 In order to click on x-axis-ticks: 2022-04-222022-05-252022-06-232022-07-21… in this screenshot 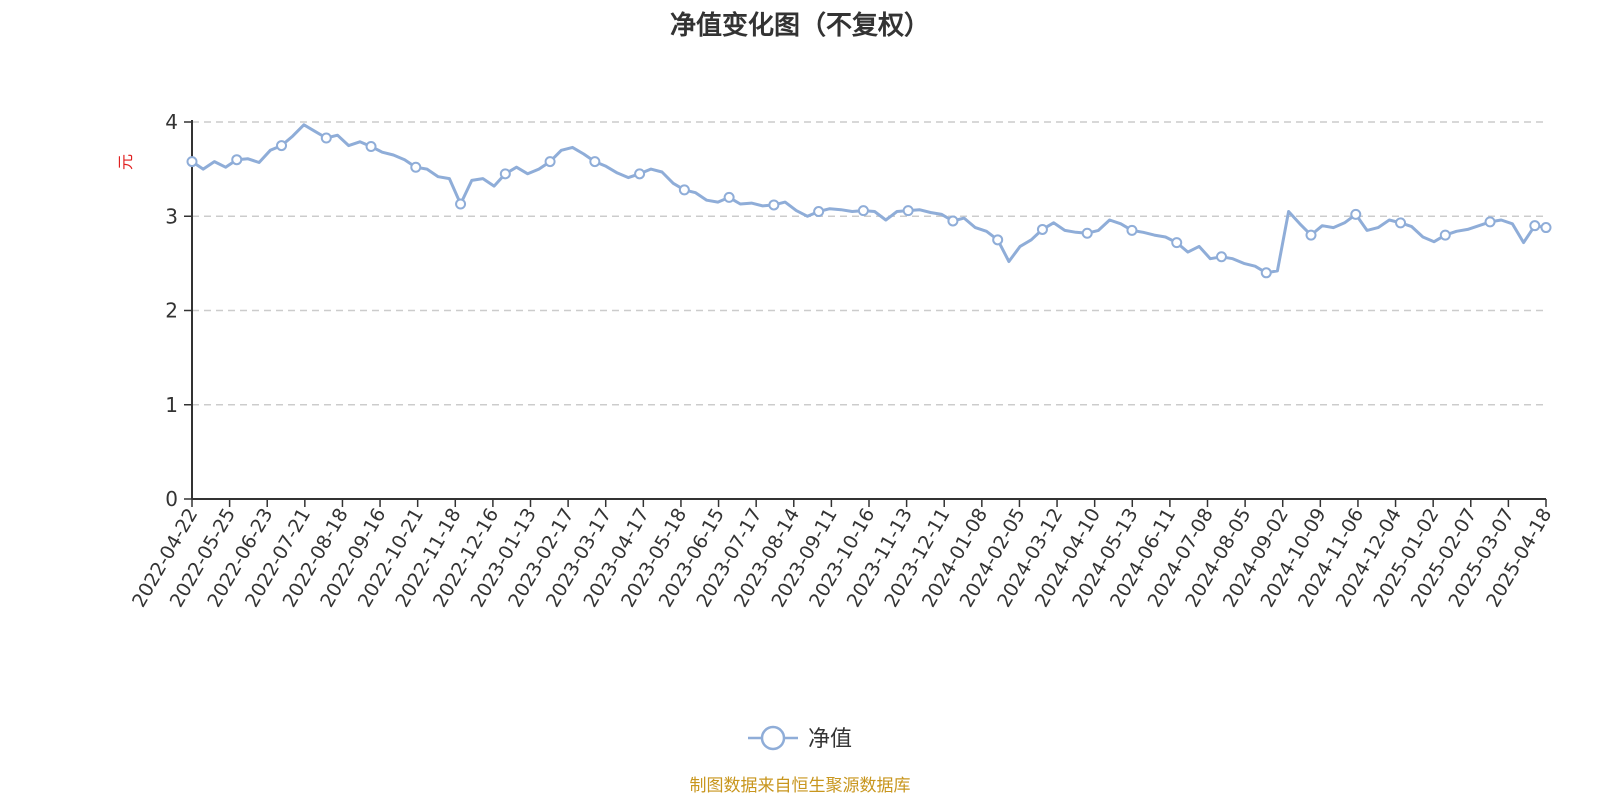, I will do `click(842, 555)`.